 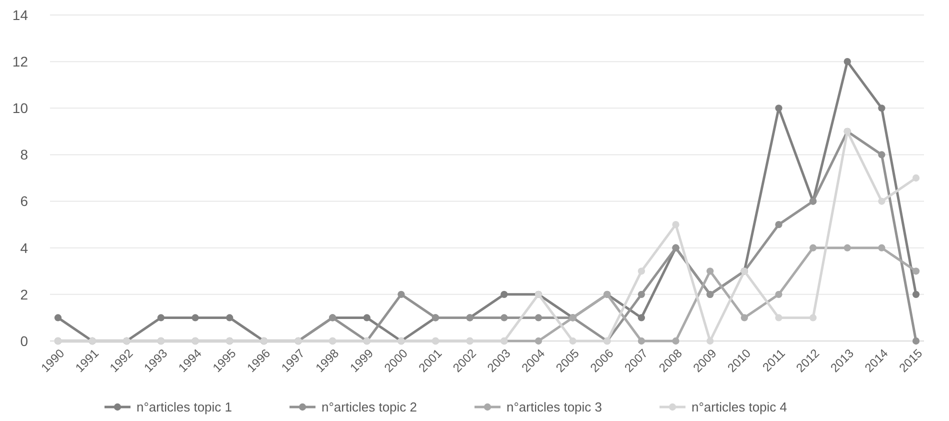 I want to click on y-tick-label: 14, so click(x=20, y=14).